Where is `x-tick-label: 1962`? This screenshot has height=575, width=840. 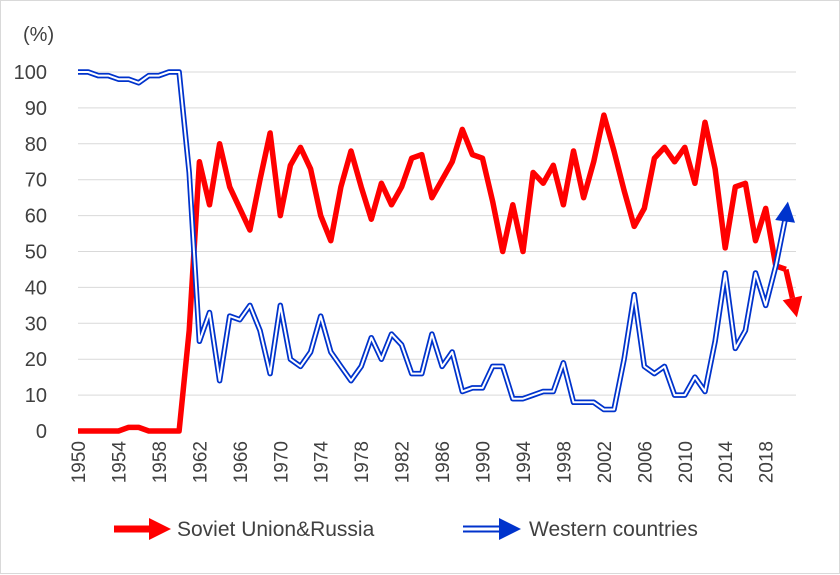 x-tick-label: 1962 is located at coordinates (200, 462).